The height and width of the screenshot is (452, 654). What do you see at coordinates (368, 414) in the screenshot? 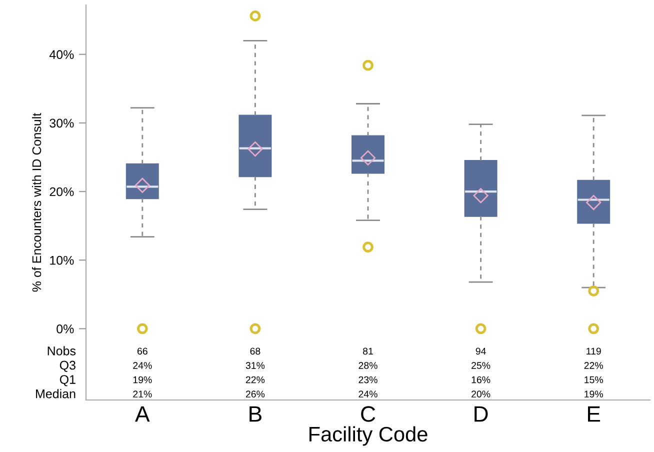
I see `x-tick-label: C` at bounding box center [368, 414].